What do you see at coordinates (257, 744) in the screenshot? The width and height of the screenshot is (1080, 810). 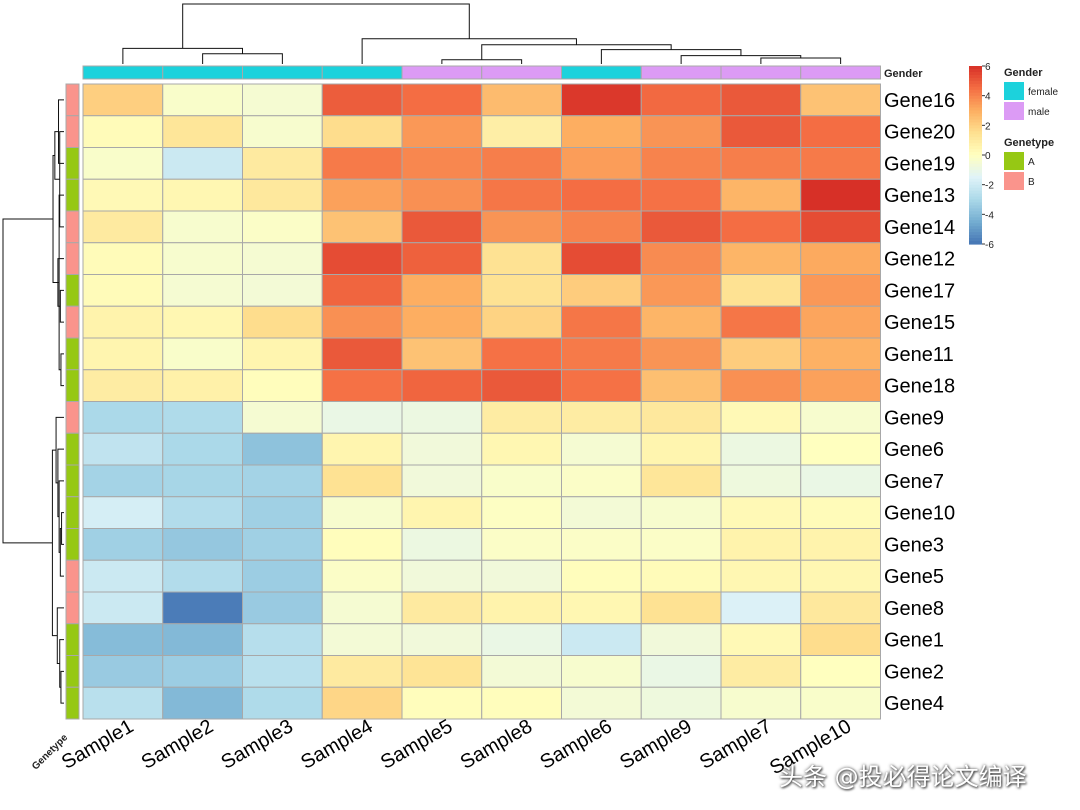 I see `column-label: Sample3` at bounding box center [257, 744].